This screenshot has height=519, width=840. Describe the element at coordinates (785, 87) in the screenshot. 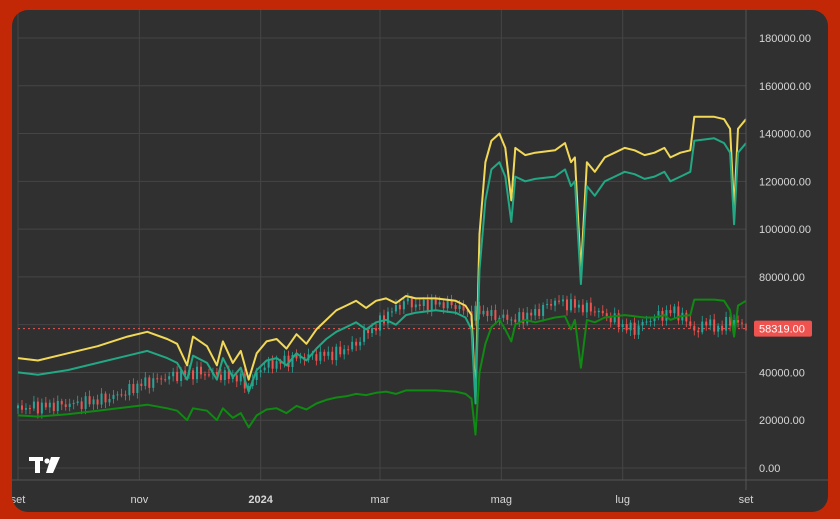

I see `y-tick-label: 160000.00` at that location.